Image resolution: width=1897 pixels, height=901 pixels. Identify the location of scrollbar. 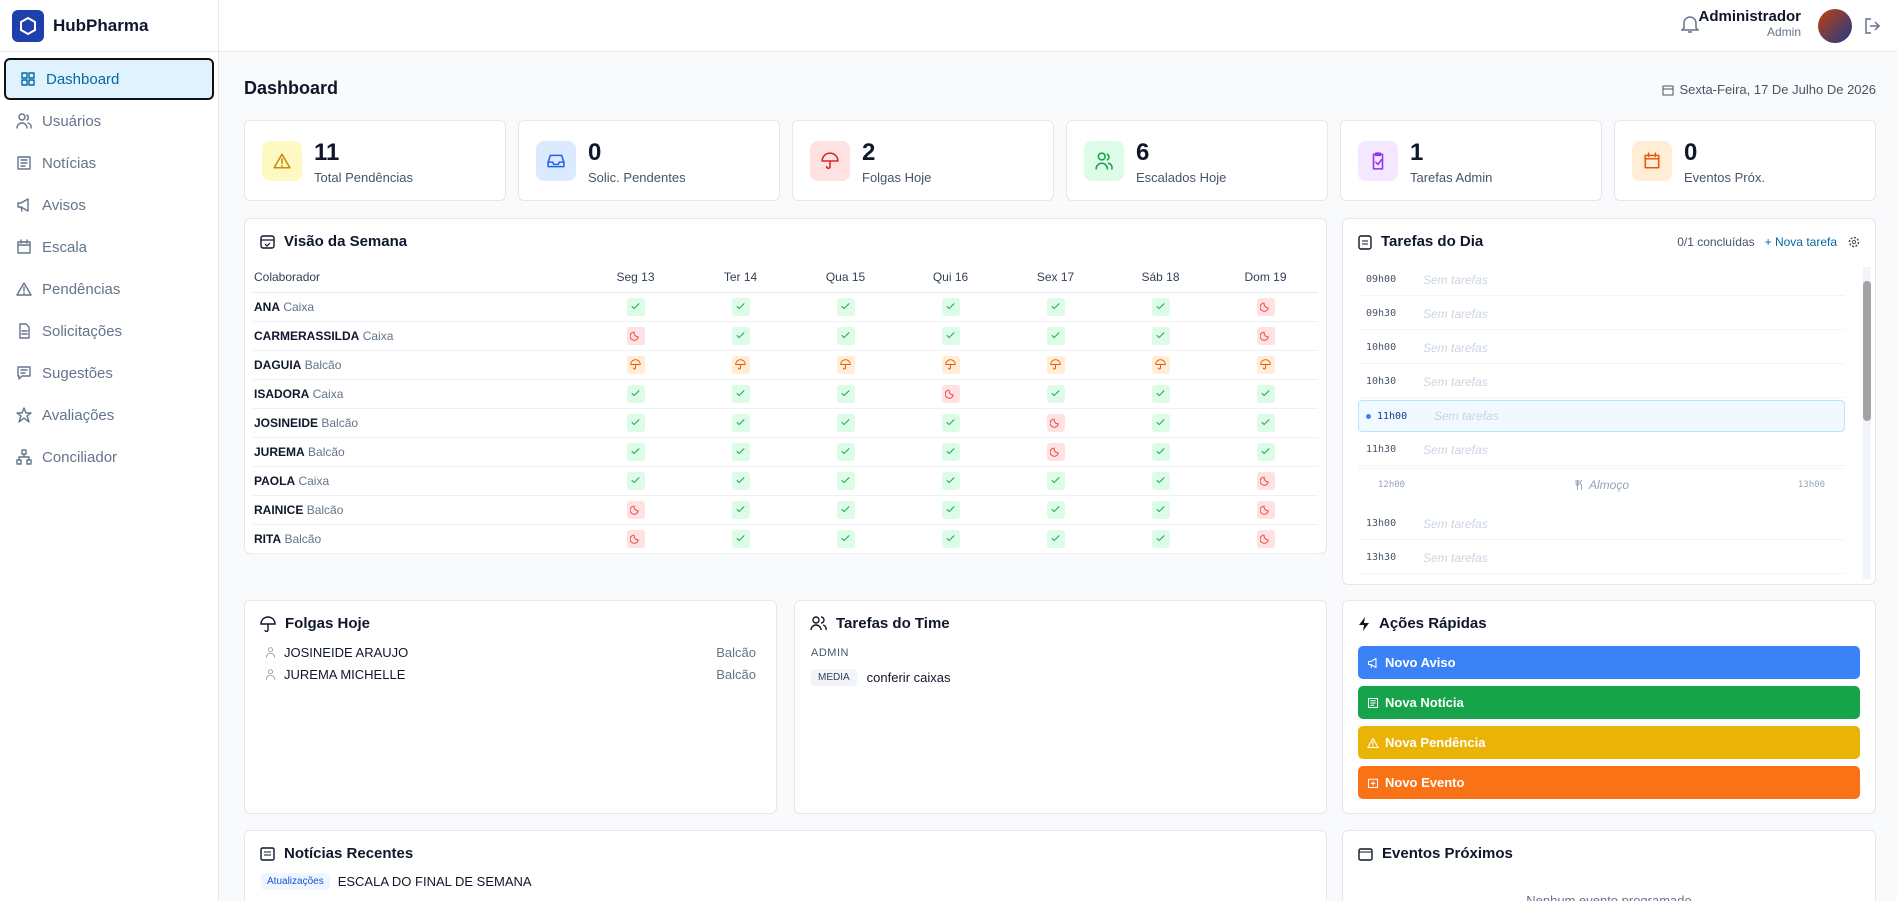
(1867, 423).